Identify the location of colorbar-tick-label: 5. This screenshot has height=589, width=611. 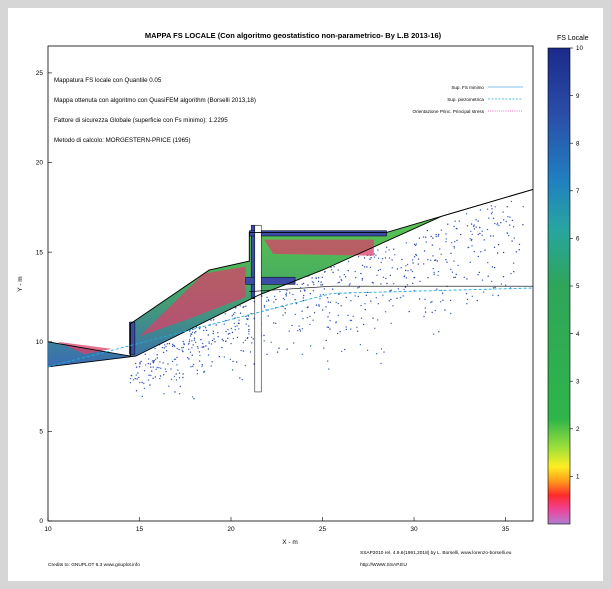
(578, 286).